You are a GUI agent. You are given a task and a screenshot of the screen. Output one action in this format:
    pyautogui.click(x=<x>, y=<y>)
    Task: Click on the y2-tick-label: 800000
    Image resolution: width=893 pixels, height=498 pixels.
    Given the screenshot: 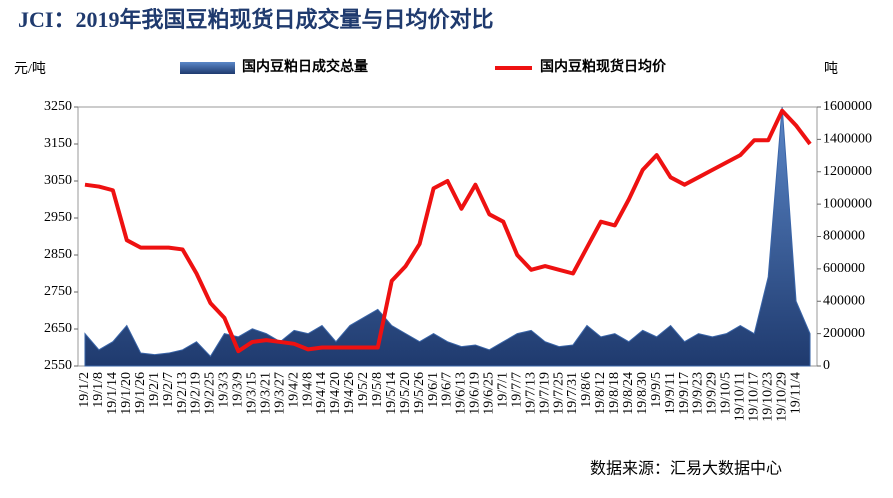 What is the action you would take?
    pyautogui.click(x=844, y=236)
    